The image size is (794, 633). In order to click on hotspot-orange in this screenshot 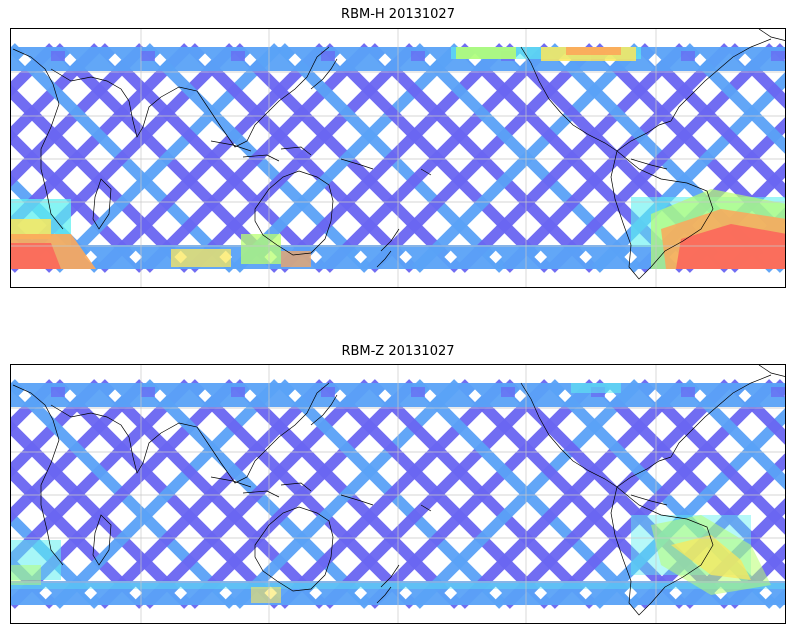, I will do `click(593, 51)`.